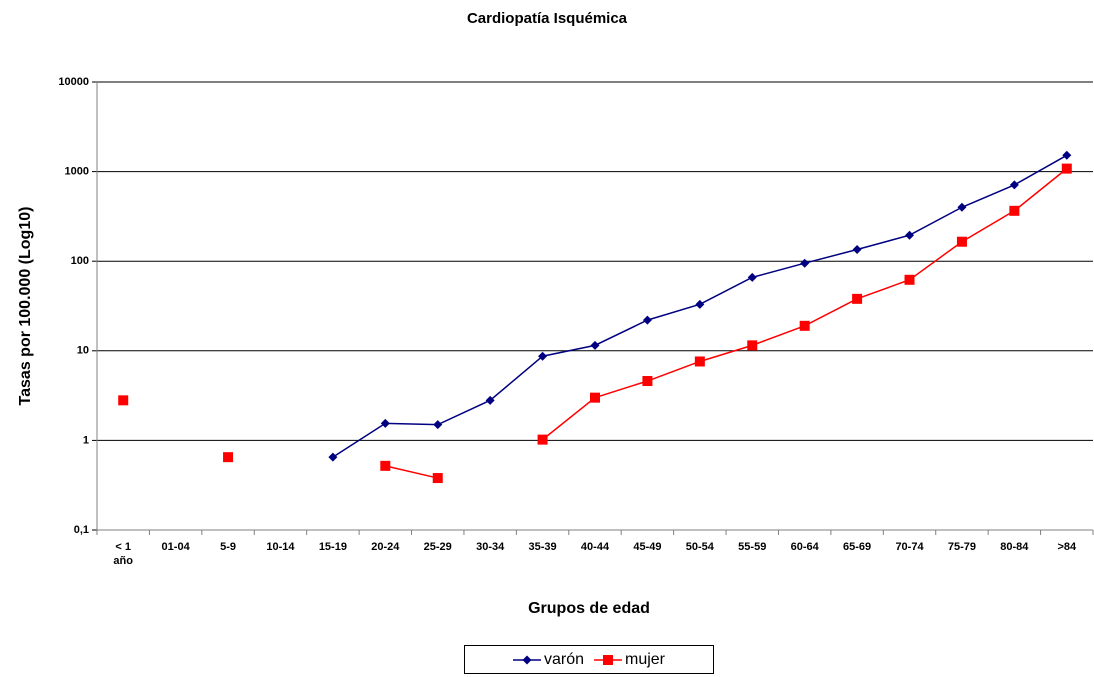 The image size is (1094, 677). I want to click on legend-label: varón, so click(563, 659).